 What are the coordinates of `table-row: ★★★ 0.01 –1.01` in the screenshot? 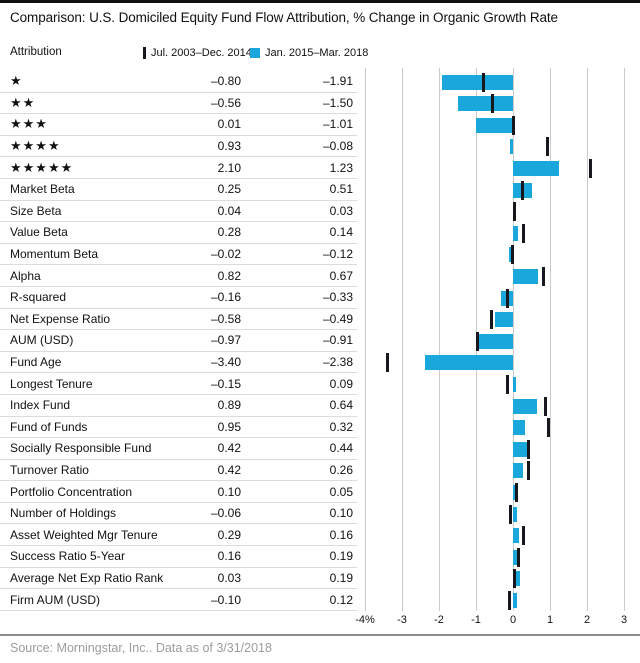 It's located at (178, 125).